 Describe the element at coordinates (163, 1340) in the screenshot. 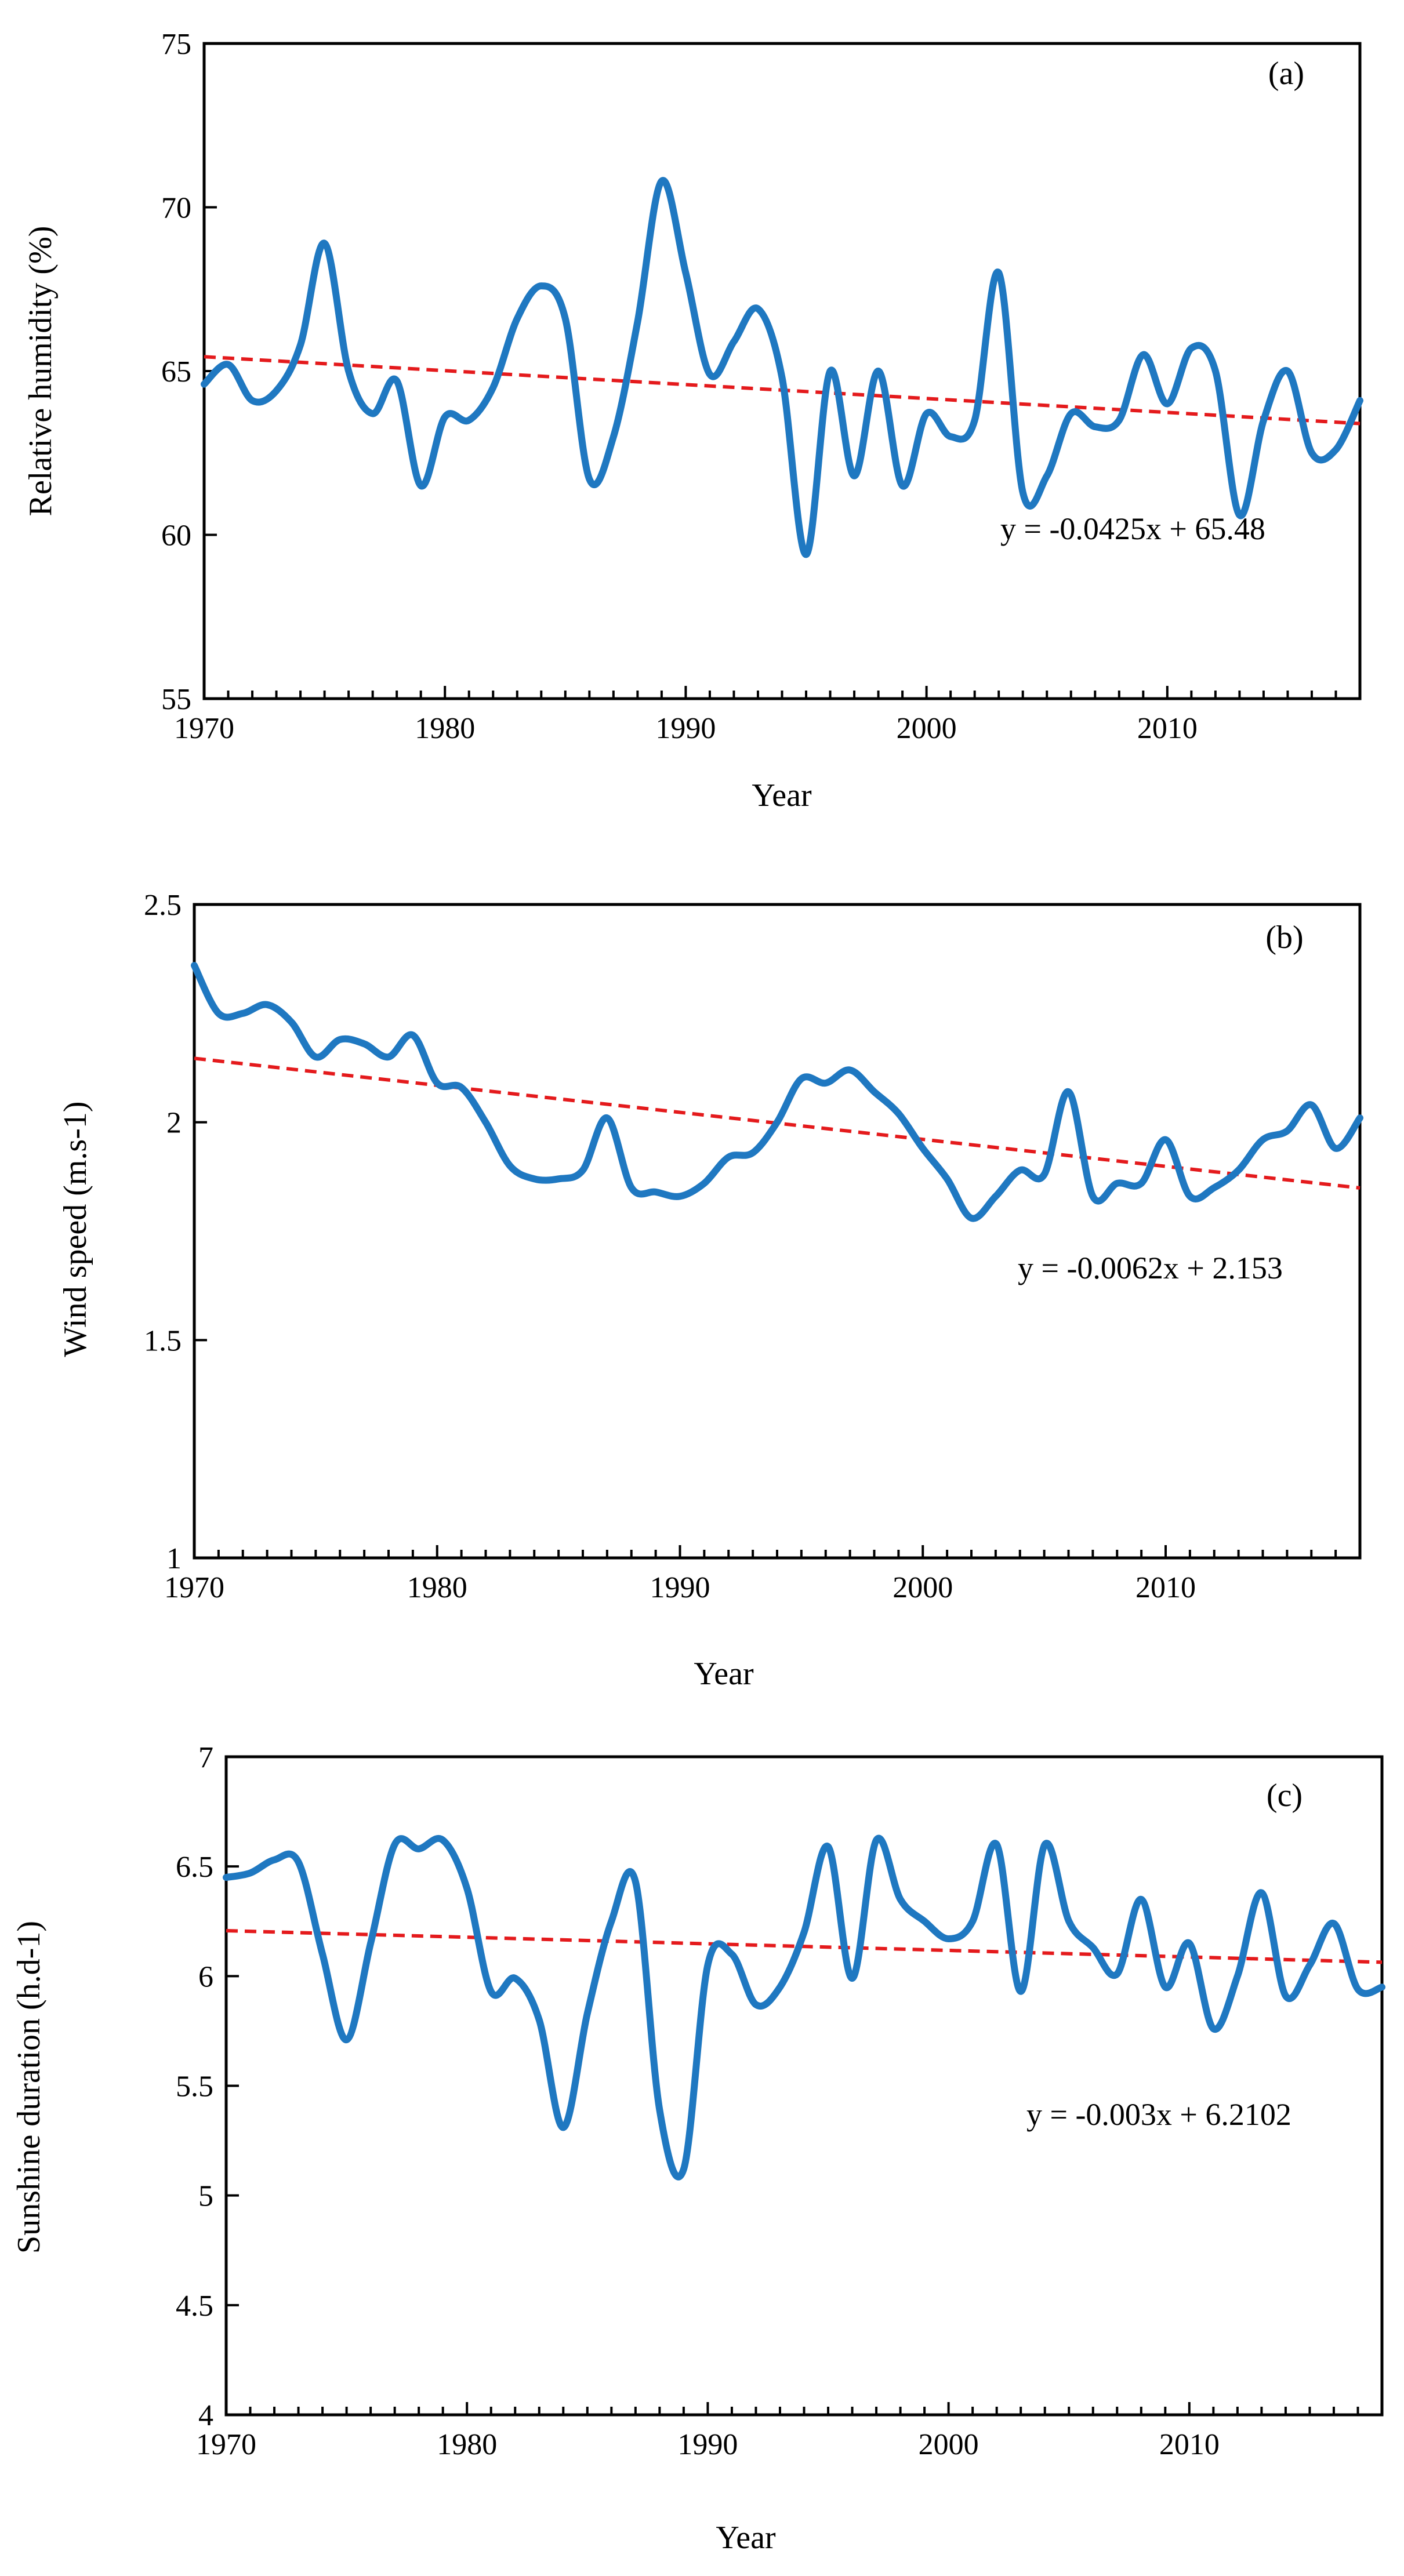

I see `y-tick-label: 1.5` at that location.